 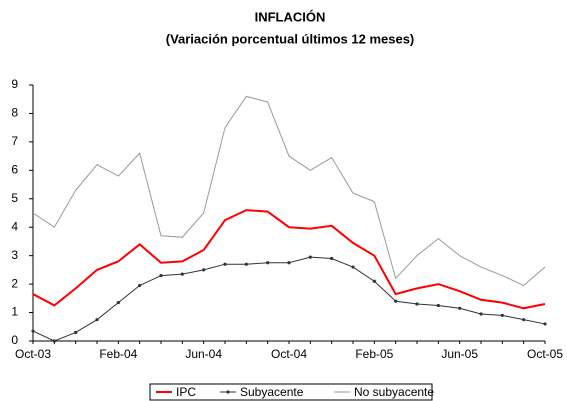 I want to click on x-tick-label: Jun-05, so click(x=459, y=354).